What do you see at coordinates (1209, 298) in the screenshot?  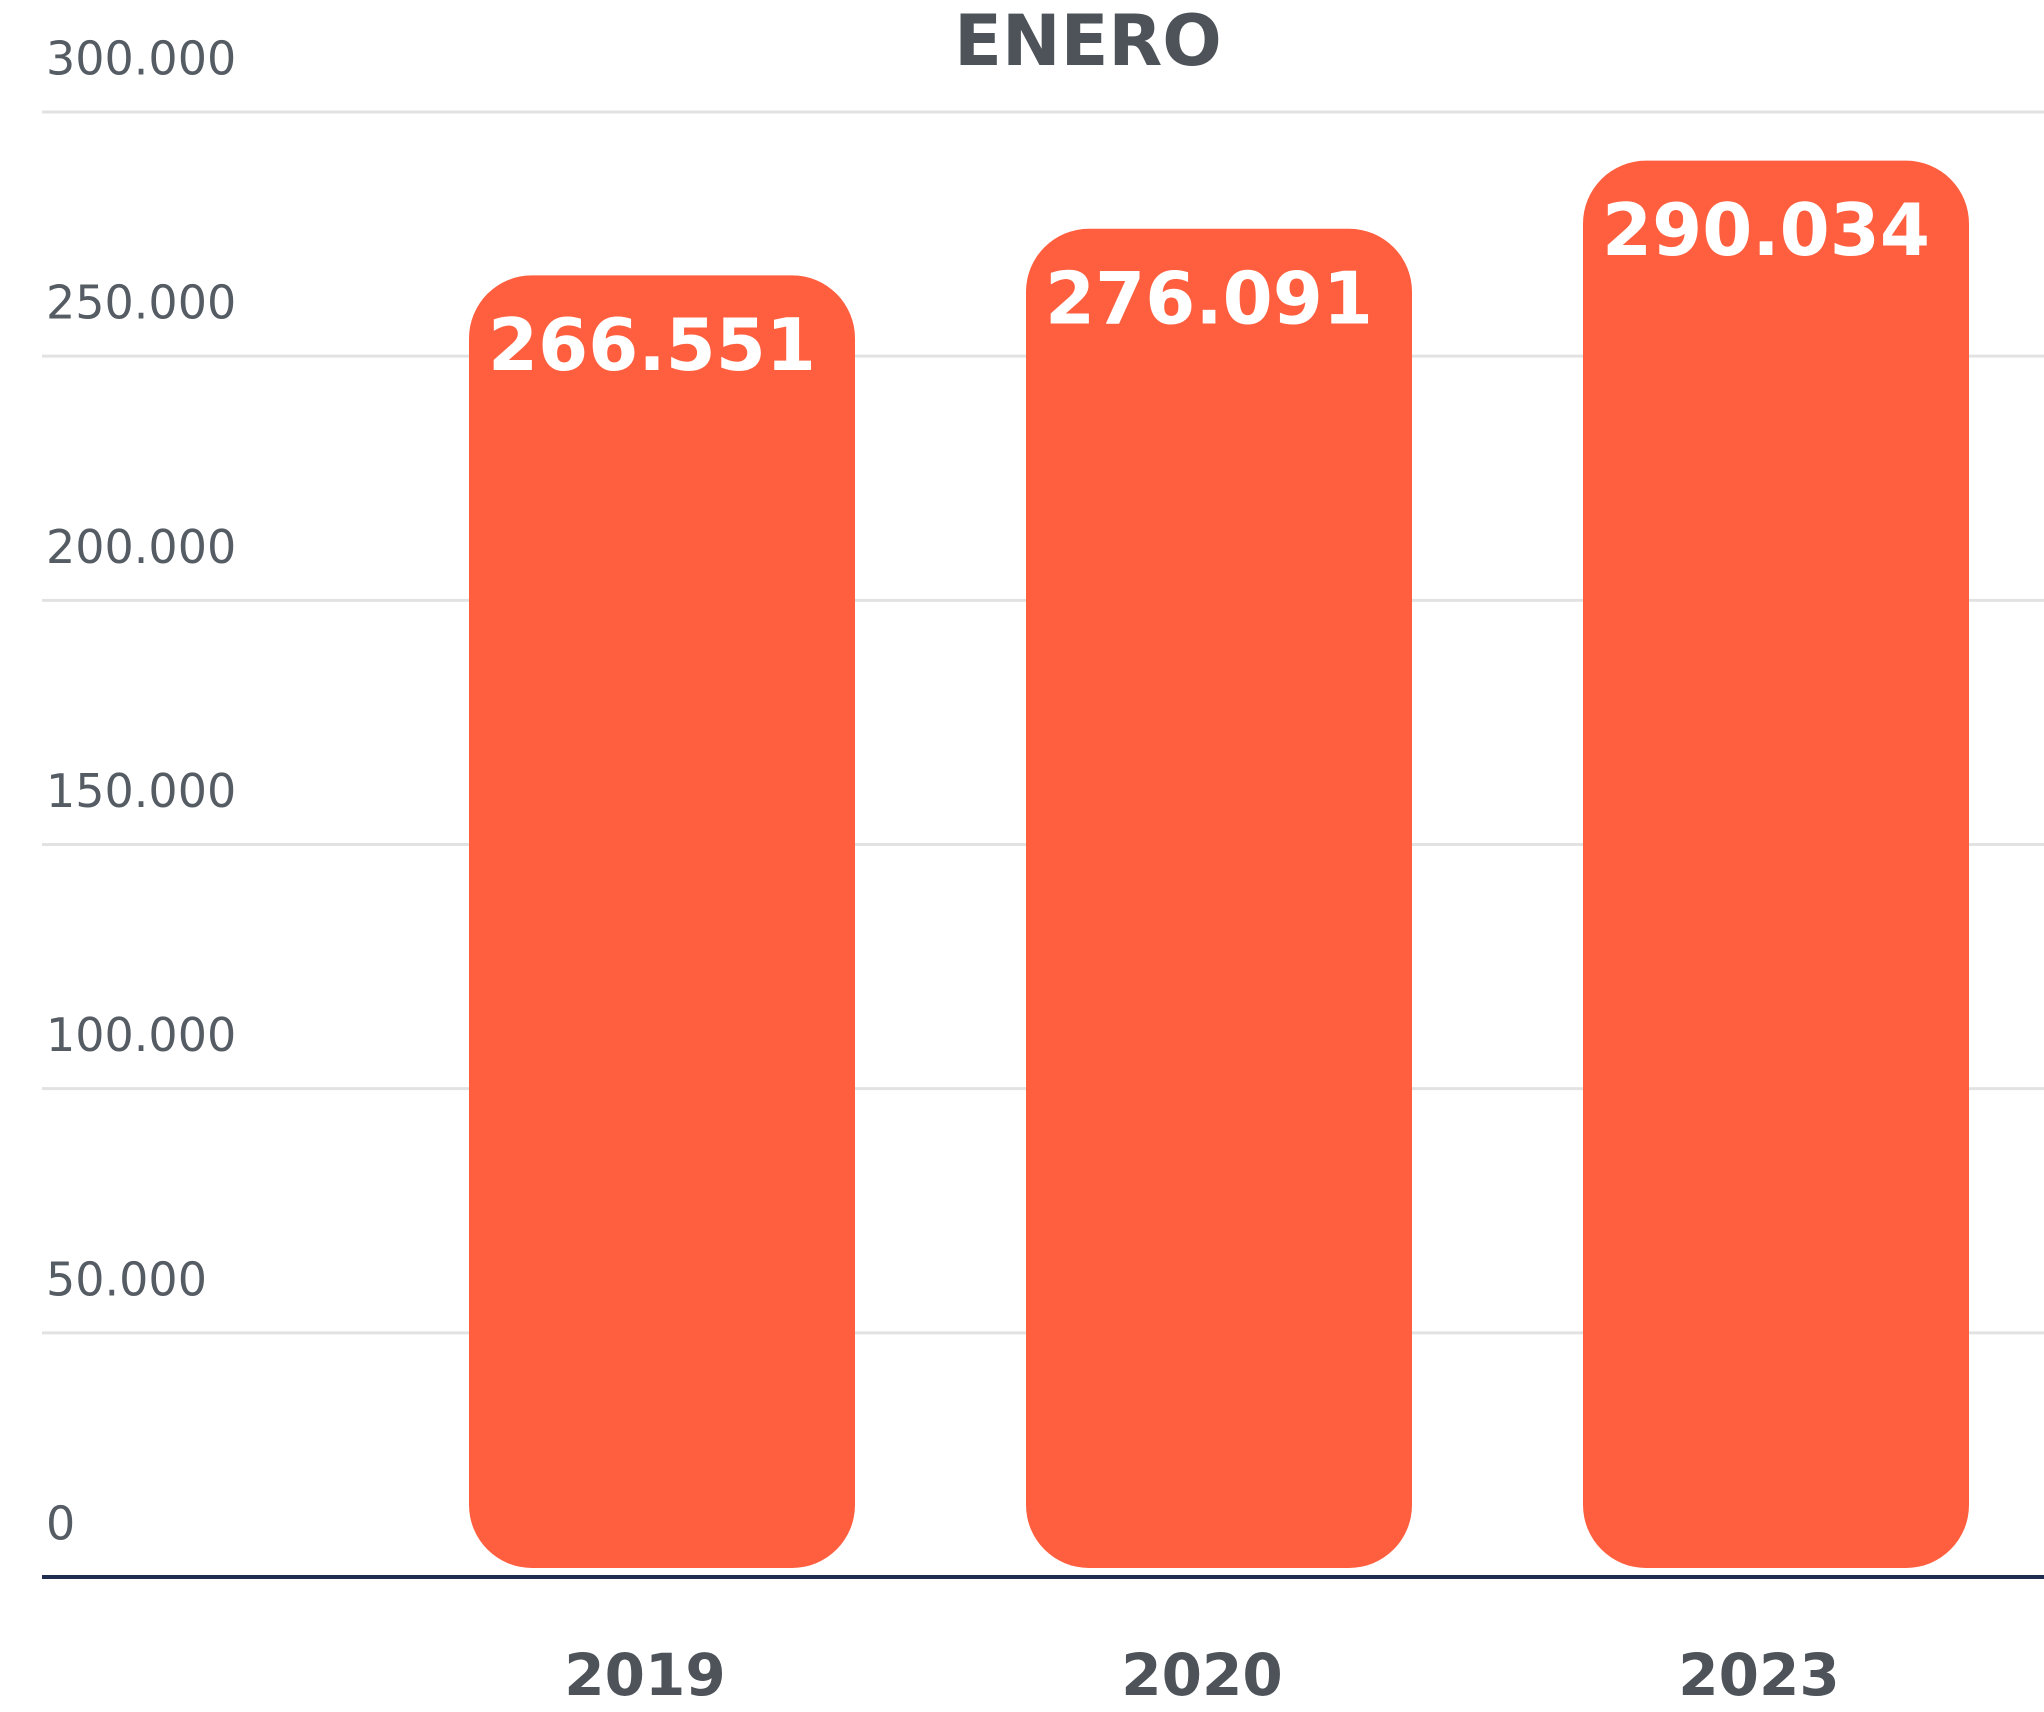 I see `value-label: 276.091` at bounding box center [1209, 298].